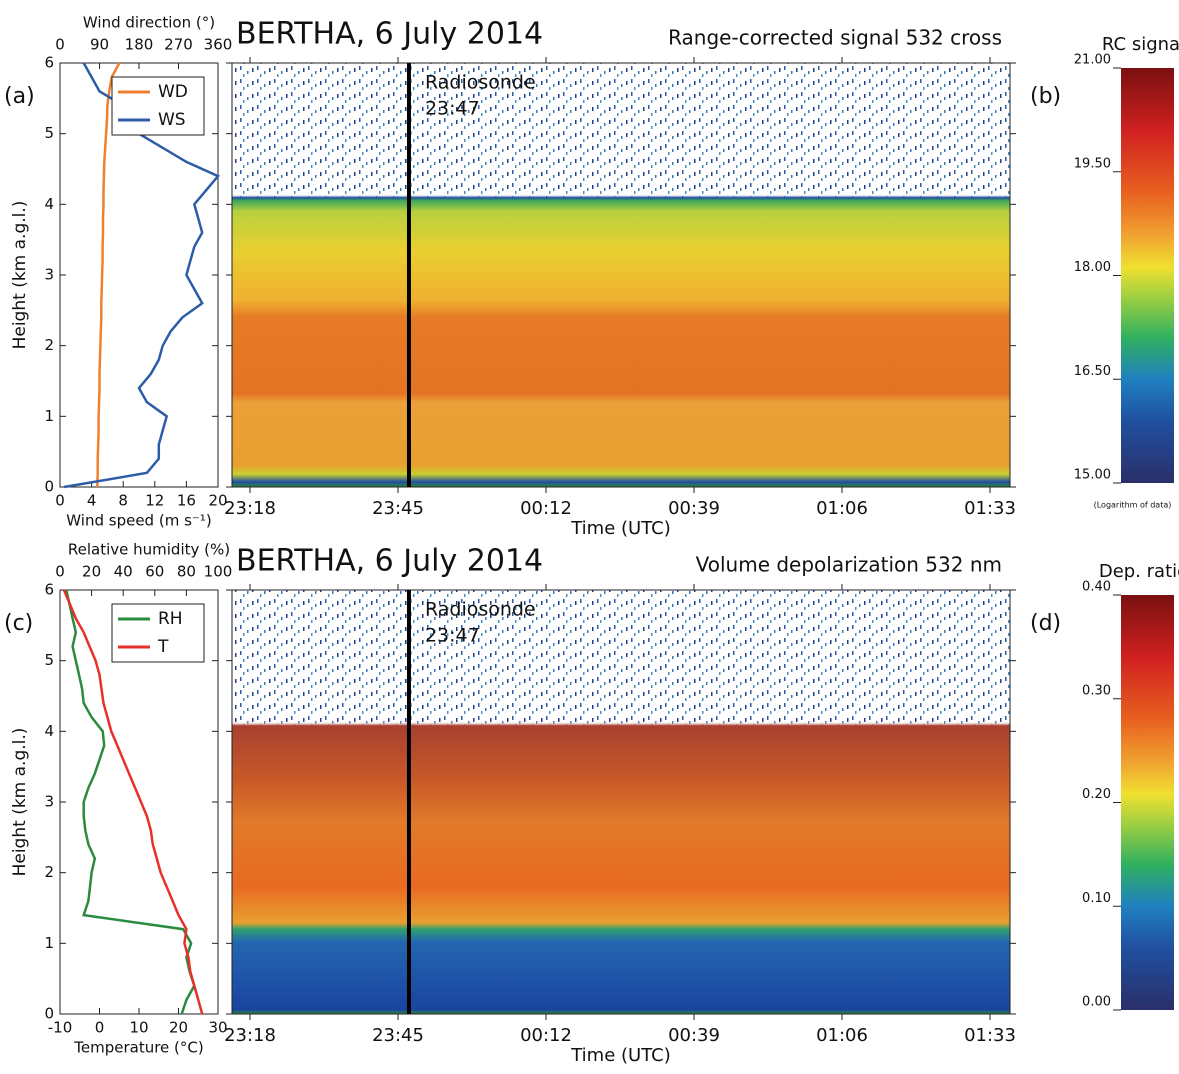 The image size is (1179, 1074). I want to click on x2-tick-label: 80, so click(186, 572).